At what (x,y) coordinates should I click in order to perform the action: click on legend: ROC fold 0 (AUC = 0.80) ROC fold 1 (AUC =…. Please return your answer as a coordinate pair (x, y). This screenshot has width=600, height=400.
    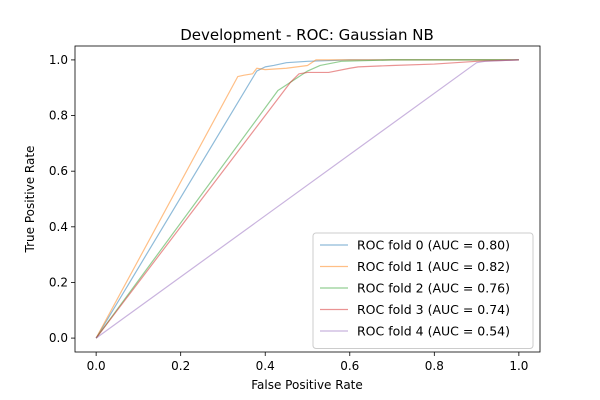
    Looking at the image, I should click on (423, 290).